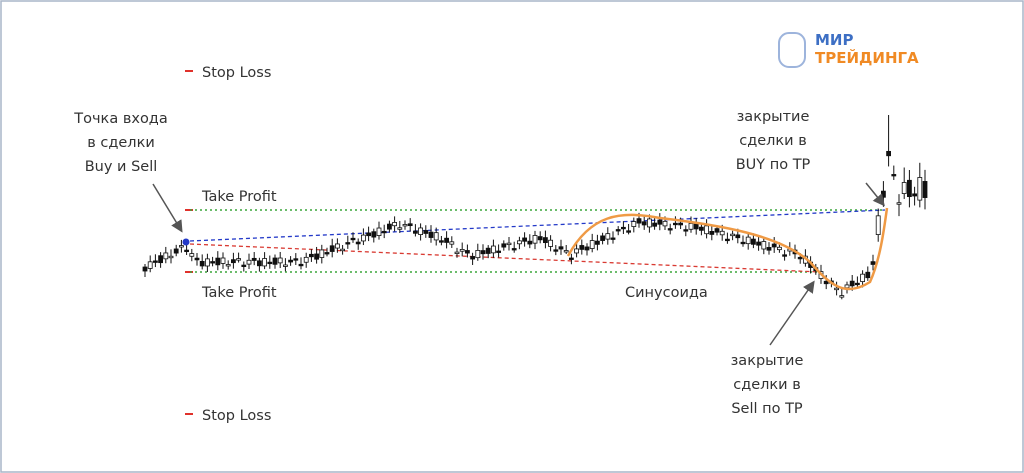 Image resolution: width=1024 pixels, height=473 pixels. Describe the element at coordinates (867, 57) in the screenshot. I see `logo-text: ТРЕЙДИНГА` at that location.